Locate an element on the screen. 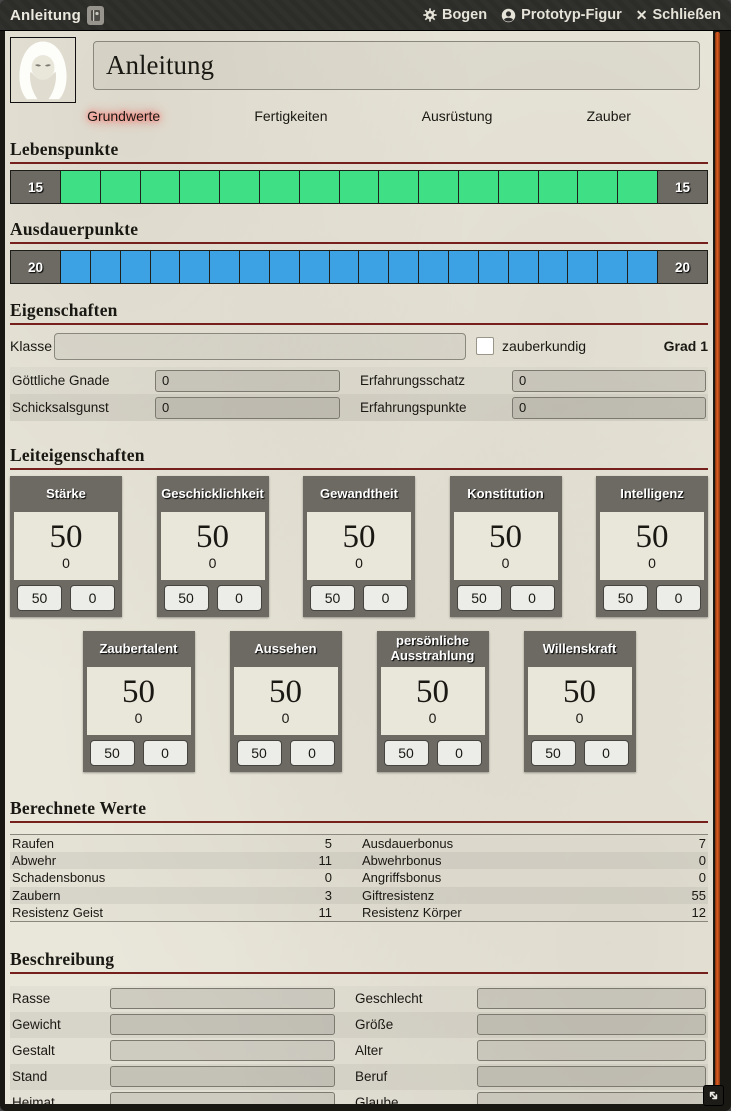 The height and width of the screenshot is (1111, 731). attribute-card: Konstitution 50 0 is located at coordinates (505, 546).